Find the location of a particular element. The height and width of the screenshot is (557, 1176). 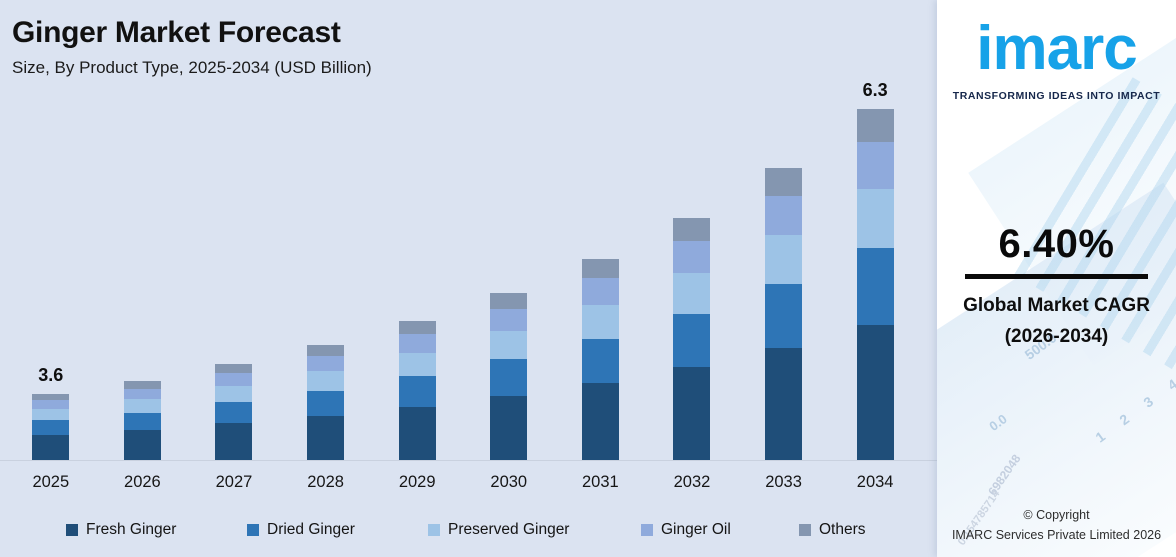

imarc-logo: imarc TRANSFORMING IDEAS INTO IMPACT is located at coordinates (1056, 56).